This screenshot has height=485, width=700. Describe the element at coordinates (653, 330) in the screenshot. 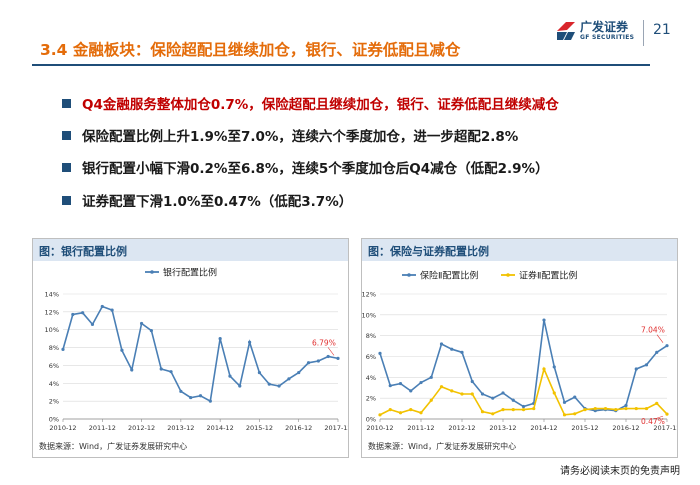

I see `annotation-label: 7.04%` at that location.